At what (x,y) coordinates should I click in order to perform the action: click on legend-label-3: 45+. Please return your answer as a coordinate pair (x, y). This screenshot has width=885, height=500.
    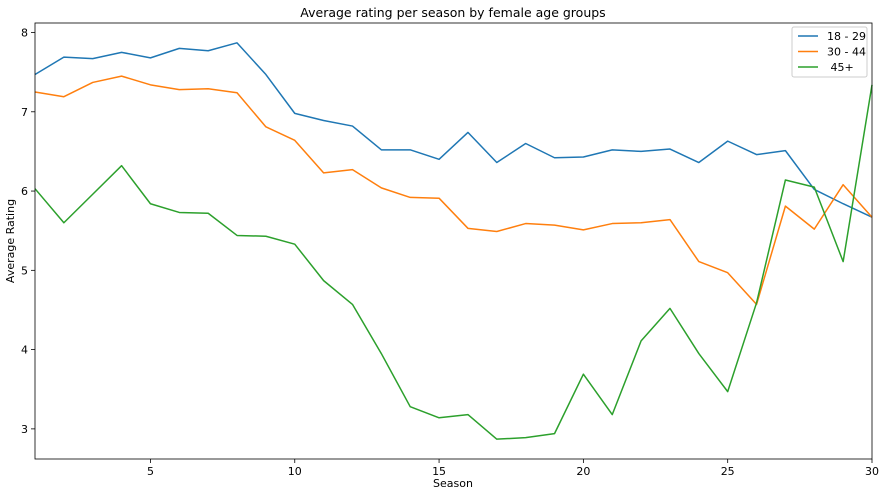
    Looking at the image, I should click on (840, 67).